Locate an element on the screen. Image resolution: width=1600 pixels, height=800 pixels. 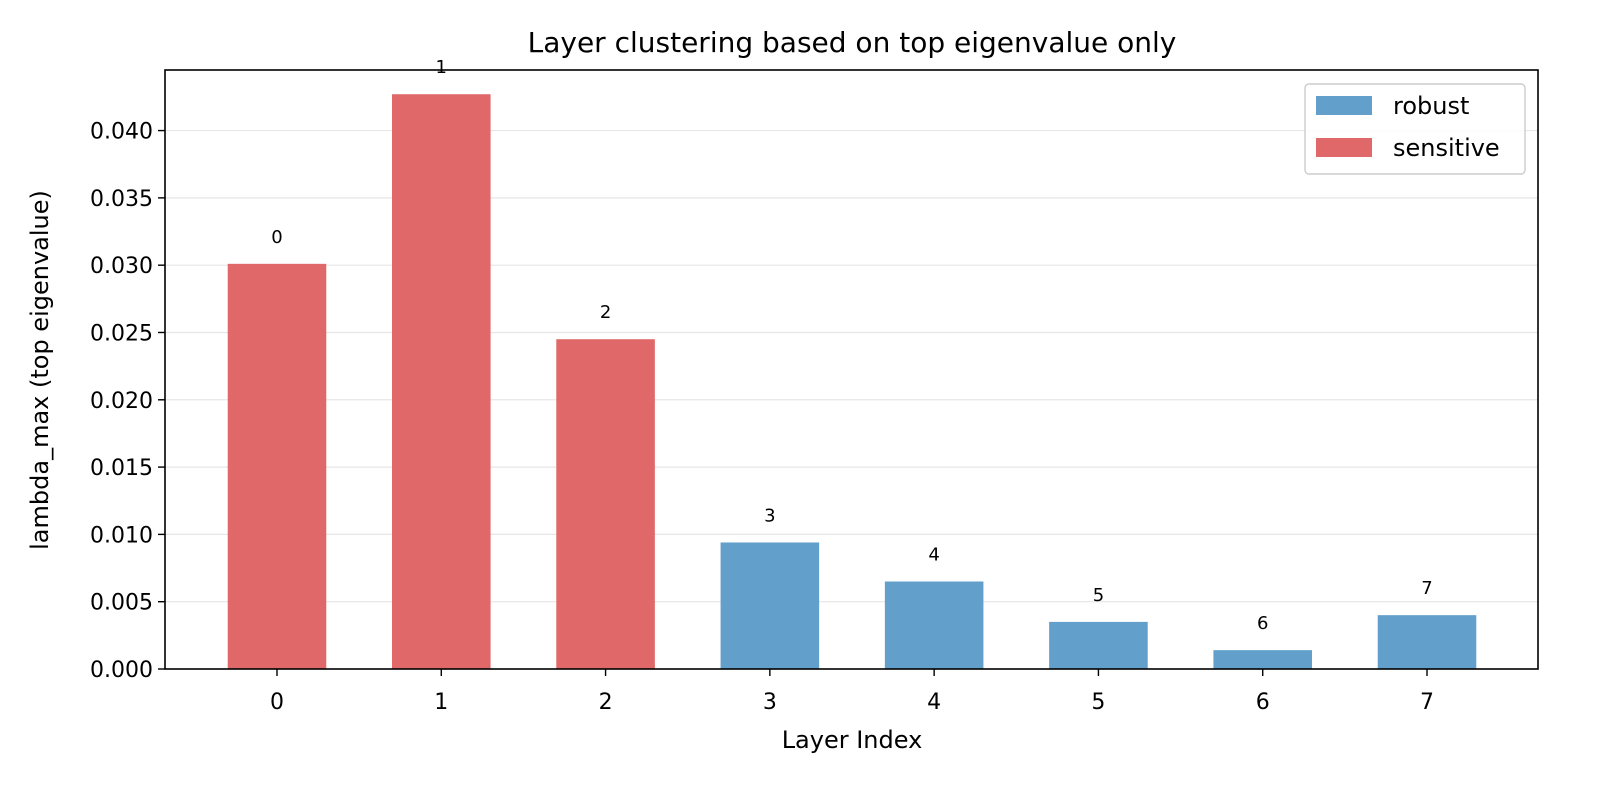
y-axis-label: lambda_max (top eigenvalue) is located at coordinates (40, 370).